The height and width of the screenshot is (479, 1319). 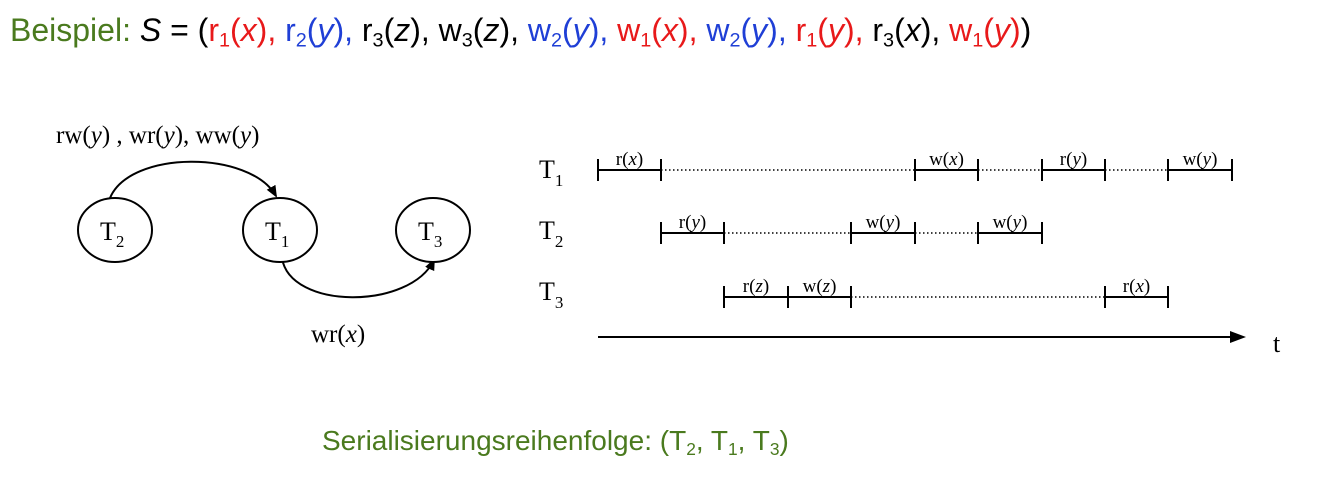 What do you see at coordinates (825, 32) in the screenshot?
I see `schedule-op: r1(y)` at bounding box center [825, 32].